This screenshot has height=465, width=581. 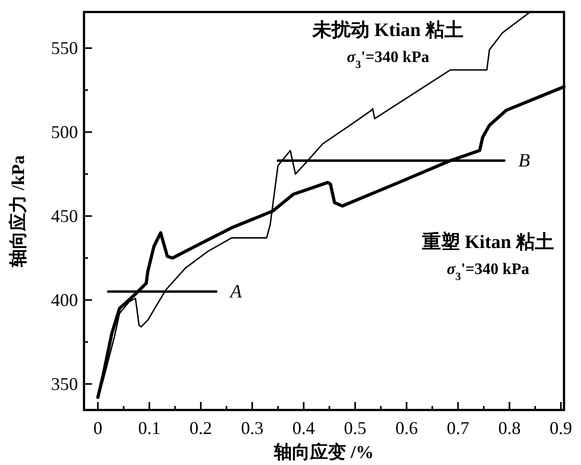 I want to click on text: 重塑 Kitan 粘土, so click(x=487, y=242).